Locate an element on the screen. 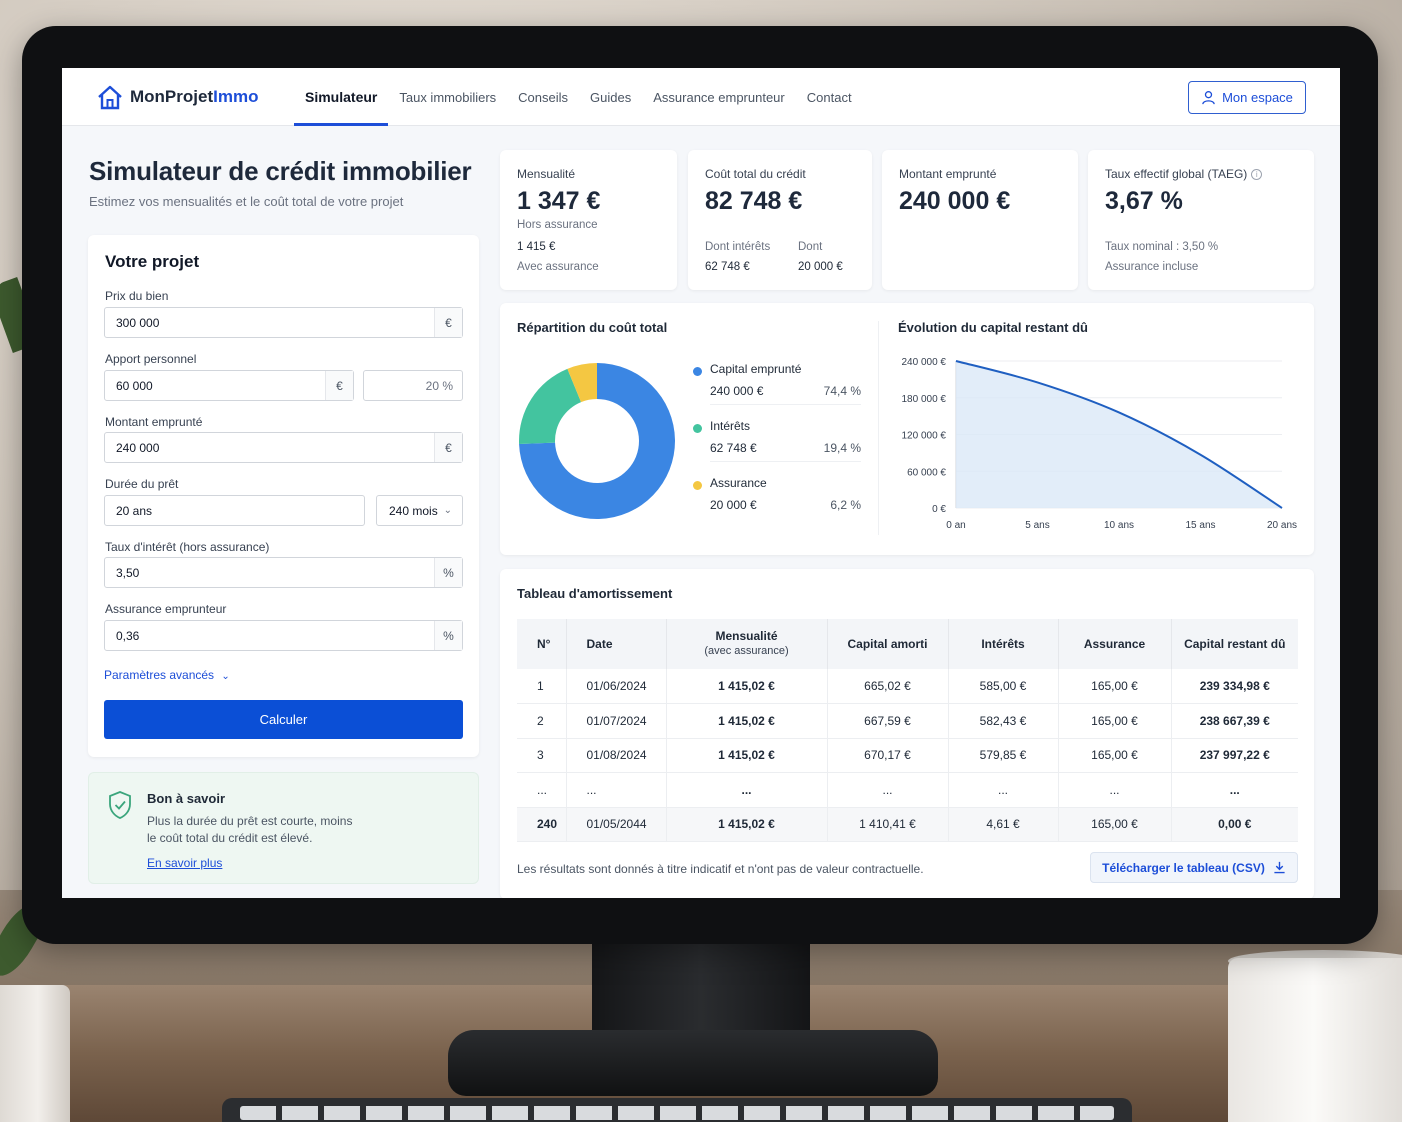 Image resolution: width=1402 pixels, height=1122 pixels. table-cell: 665,02 € is located at coordinates (888, 686).